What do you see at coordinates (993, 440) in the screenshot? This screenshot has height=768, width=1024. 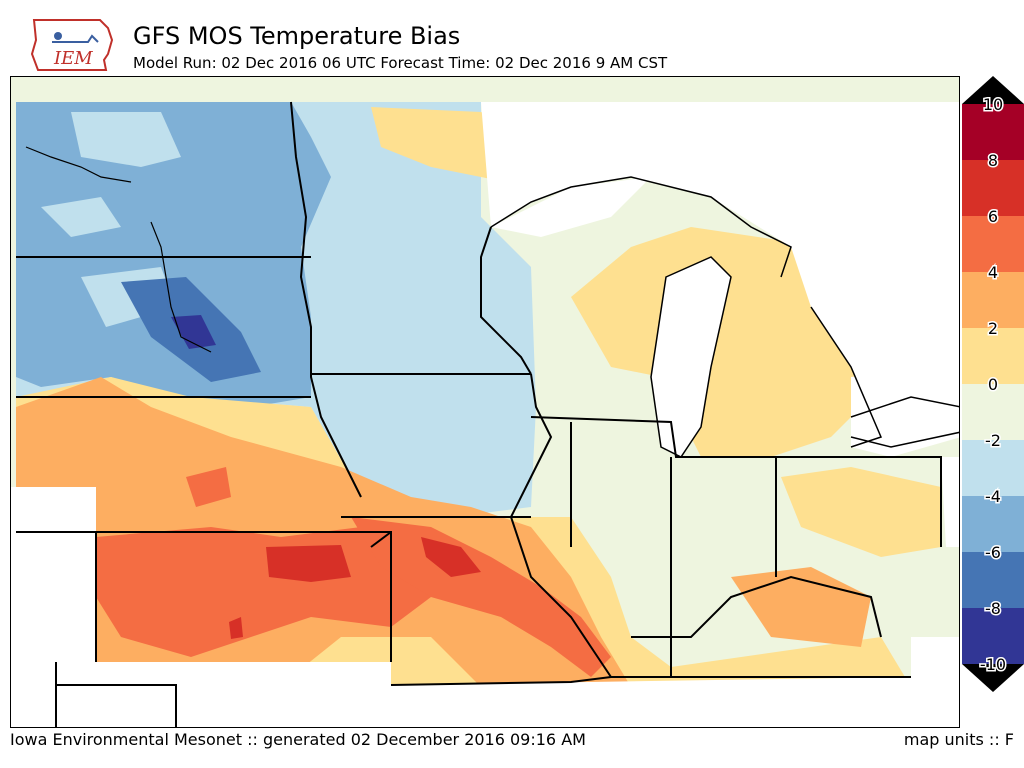 I see `colorbar-label: -2` at bounding box center [993, 440].